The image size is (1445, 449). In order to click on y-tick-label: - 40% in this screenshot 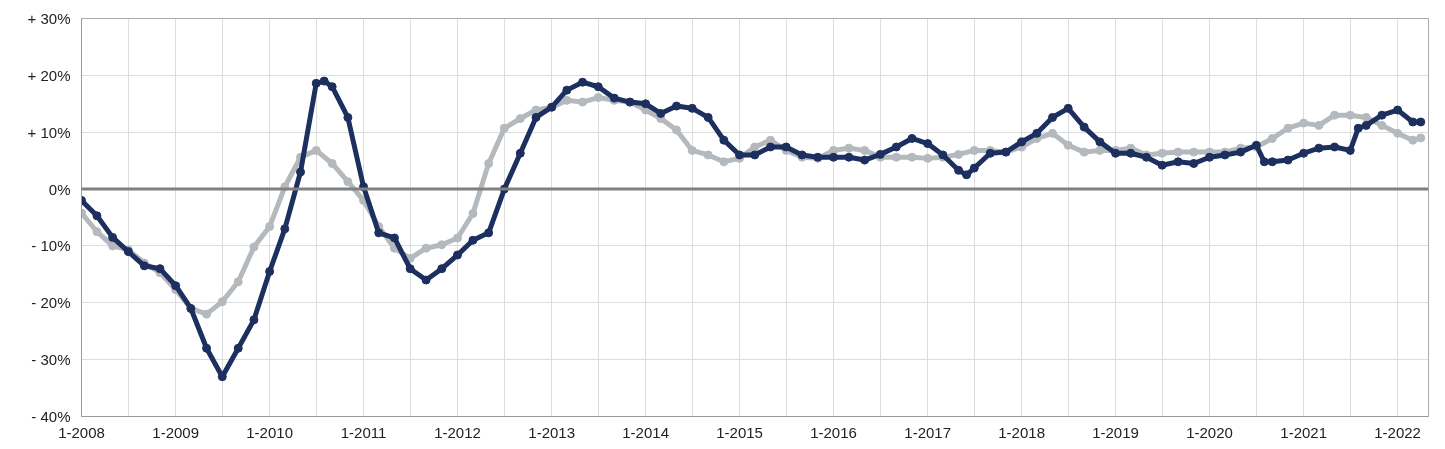, I will do `click(51, 416)`.